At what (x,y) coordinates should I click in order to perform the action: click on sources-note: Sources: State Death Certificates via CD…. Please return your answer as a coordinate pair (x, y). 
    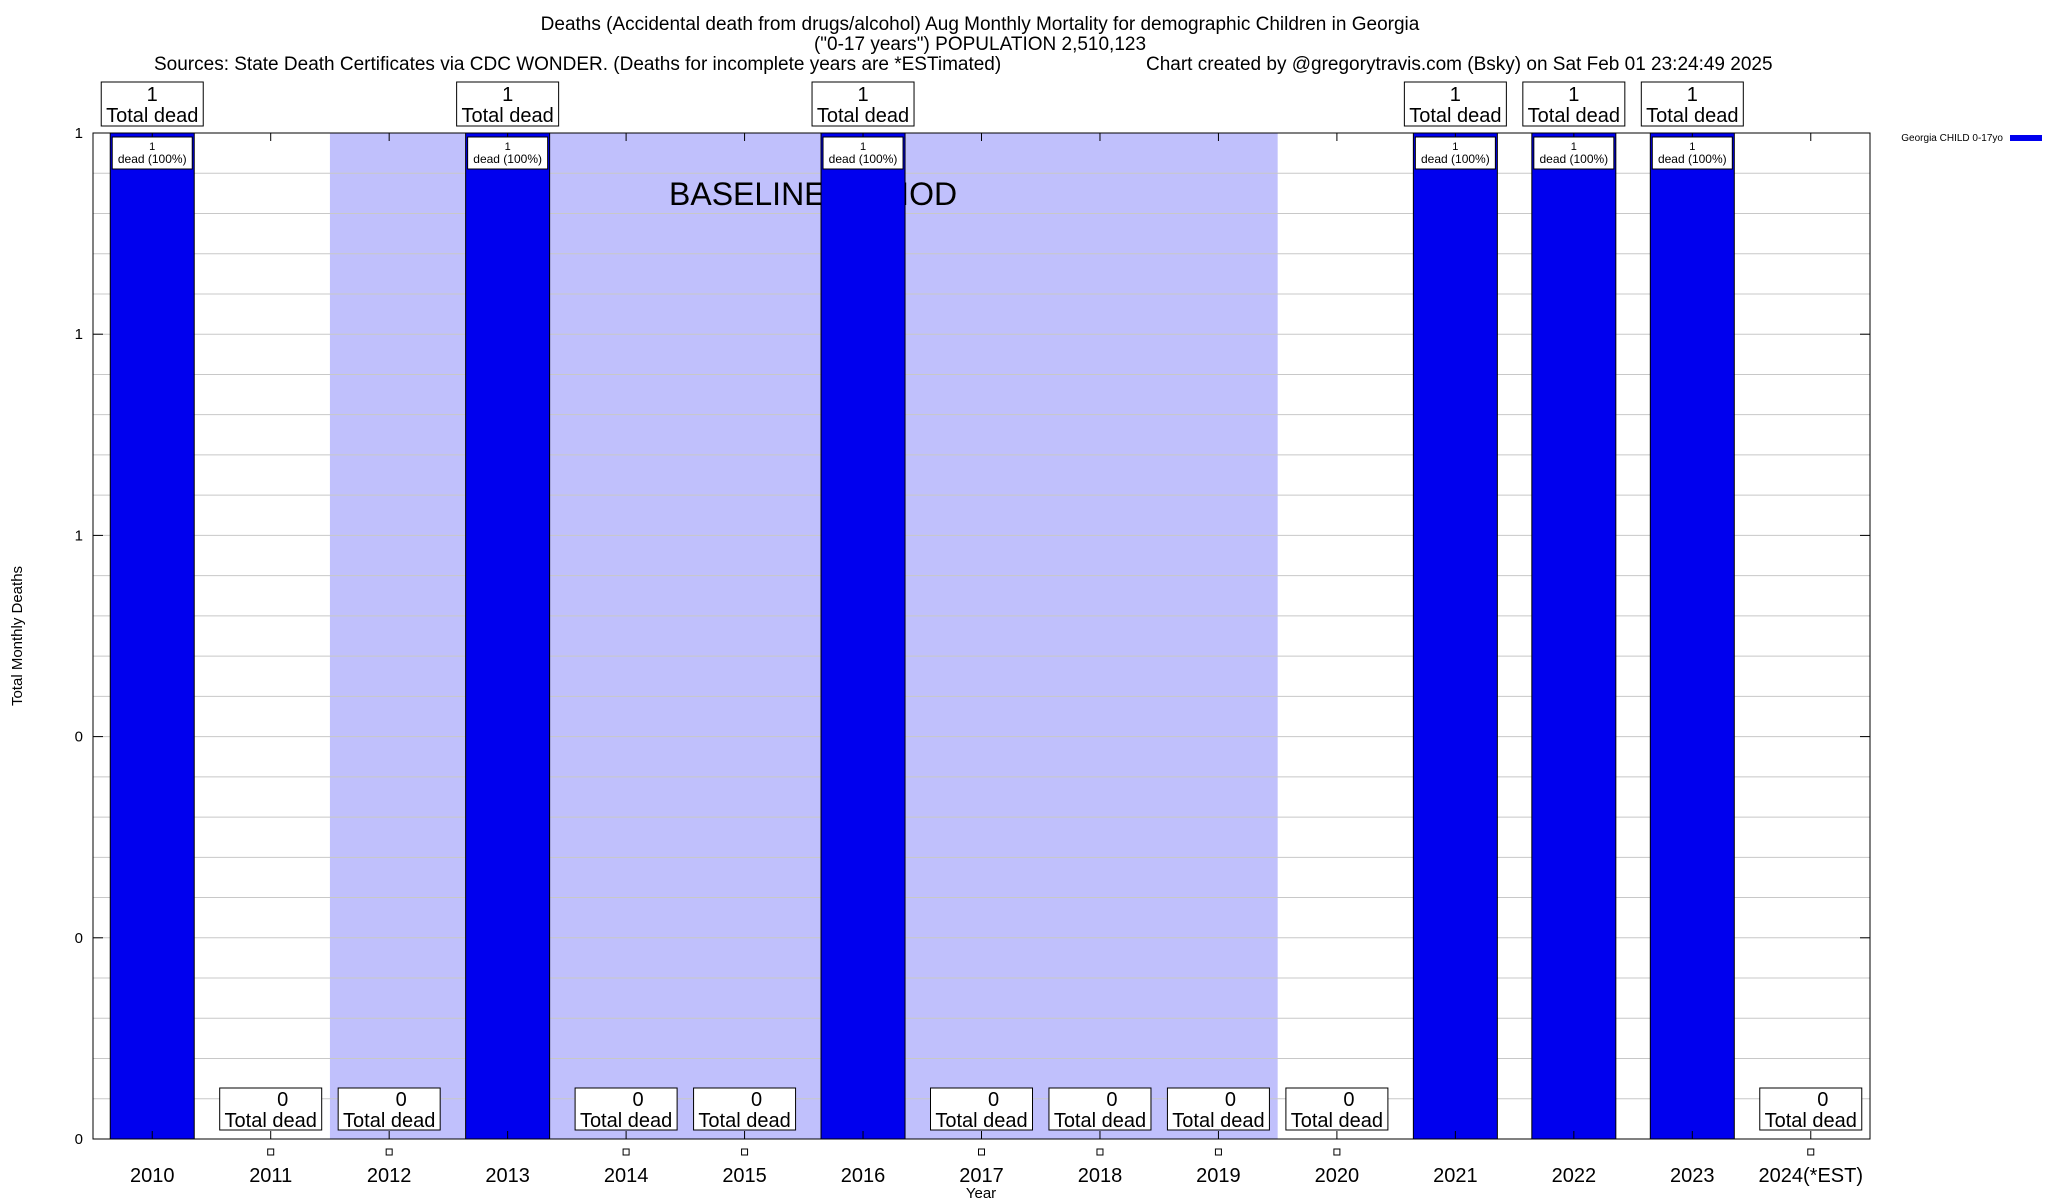
    Looking at the image, I should click on (578, 64).